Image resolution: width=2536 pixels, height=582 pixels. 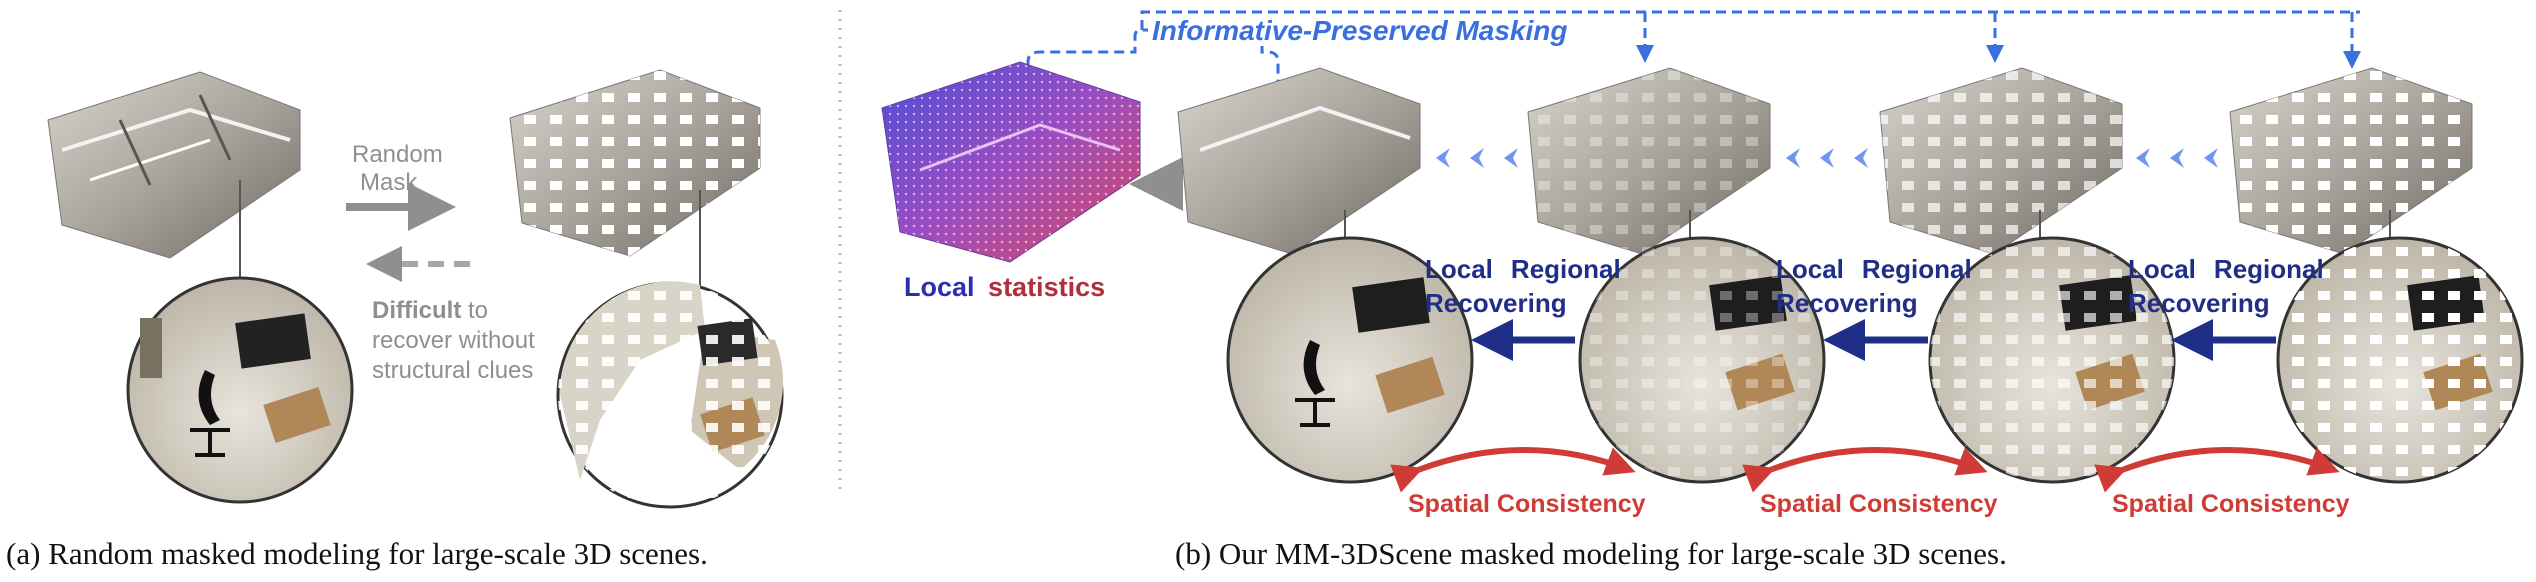 I want to click on recovering-block-3: Local Regional Recovering, so click(x=2226, y=307).